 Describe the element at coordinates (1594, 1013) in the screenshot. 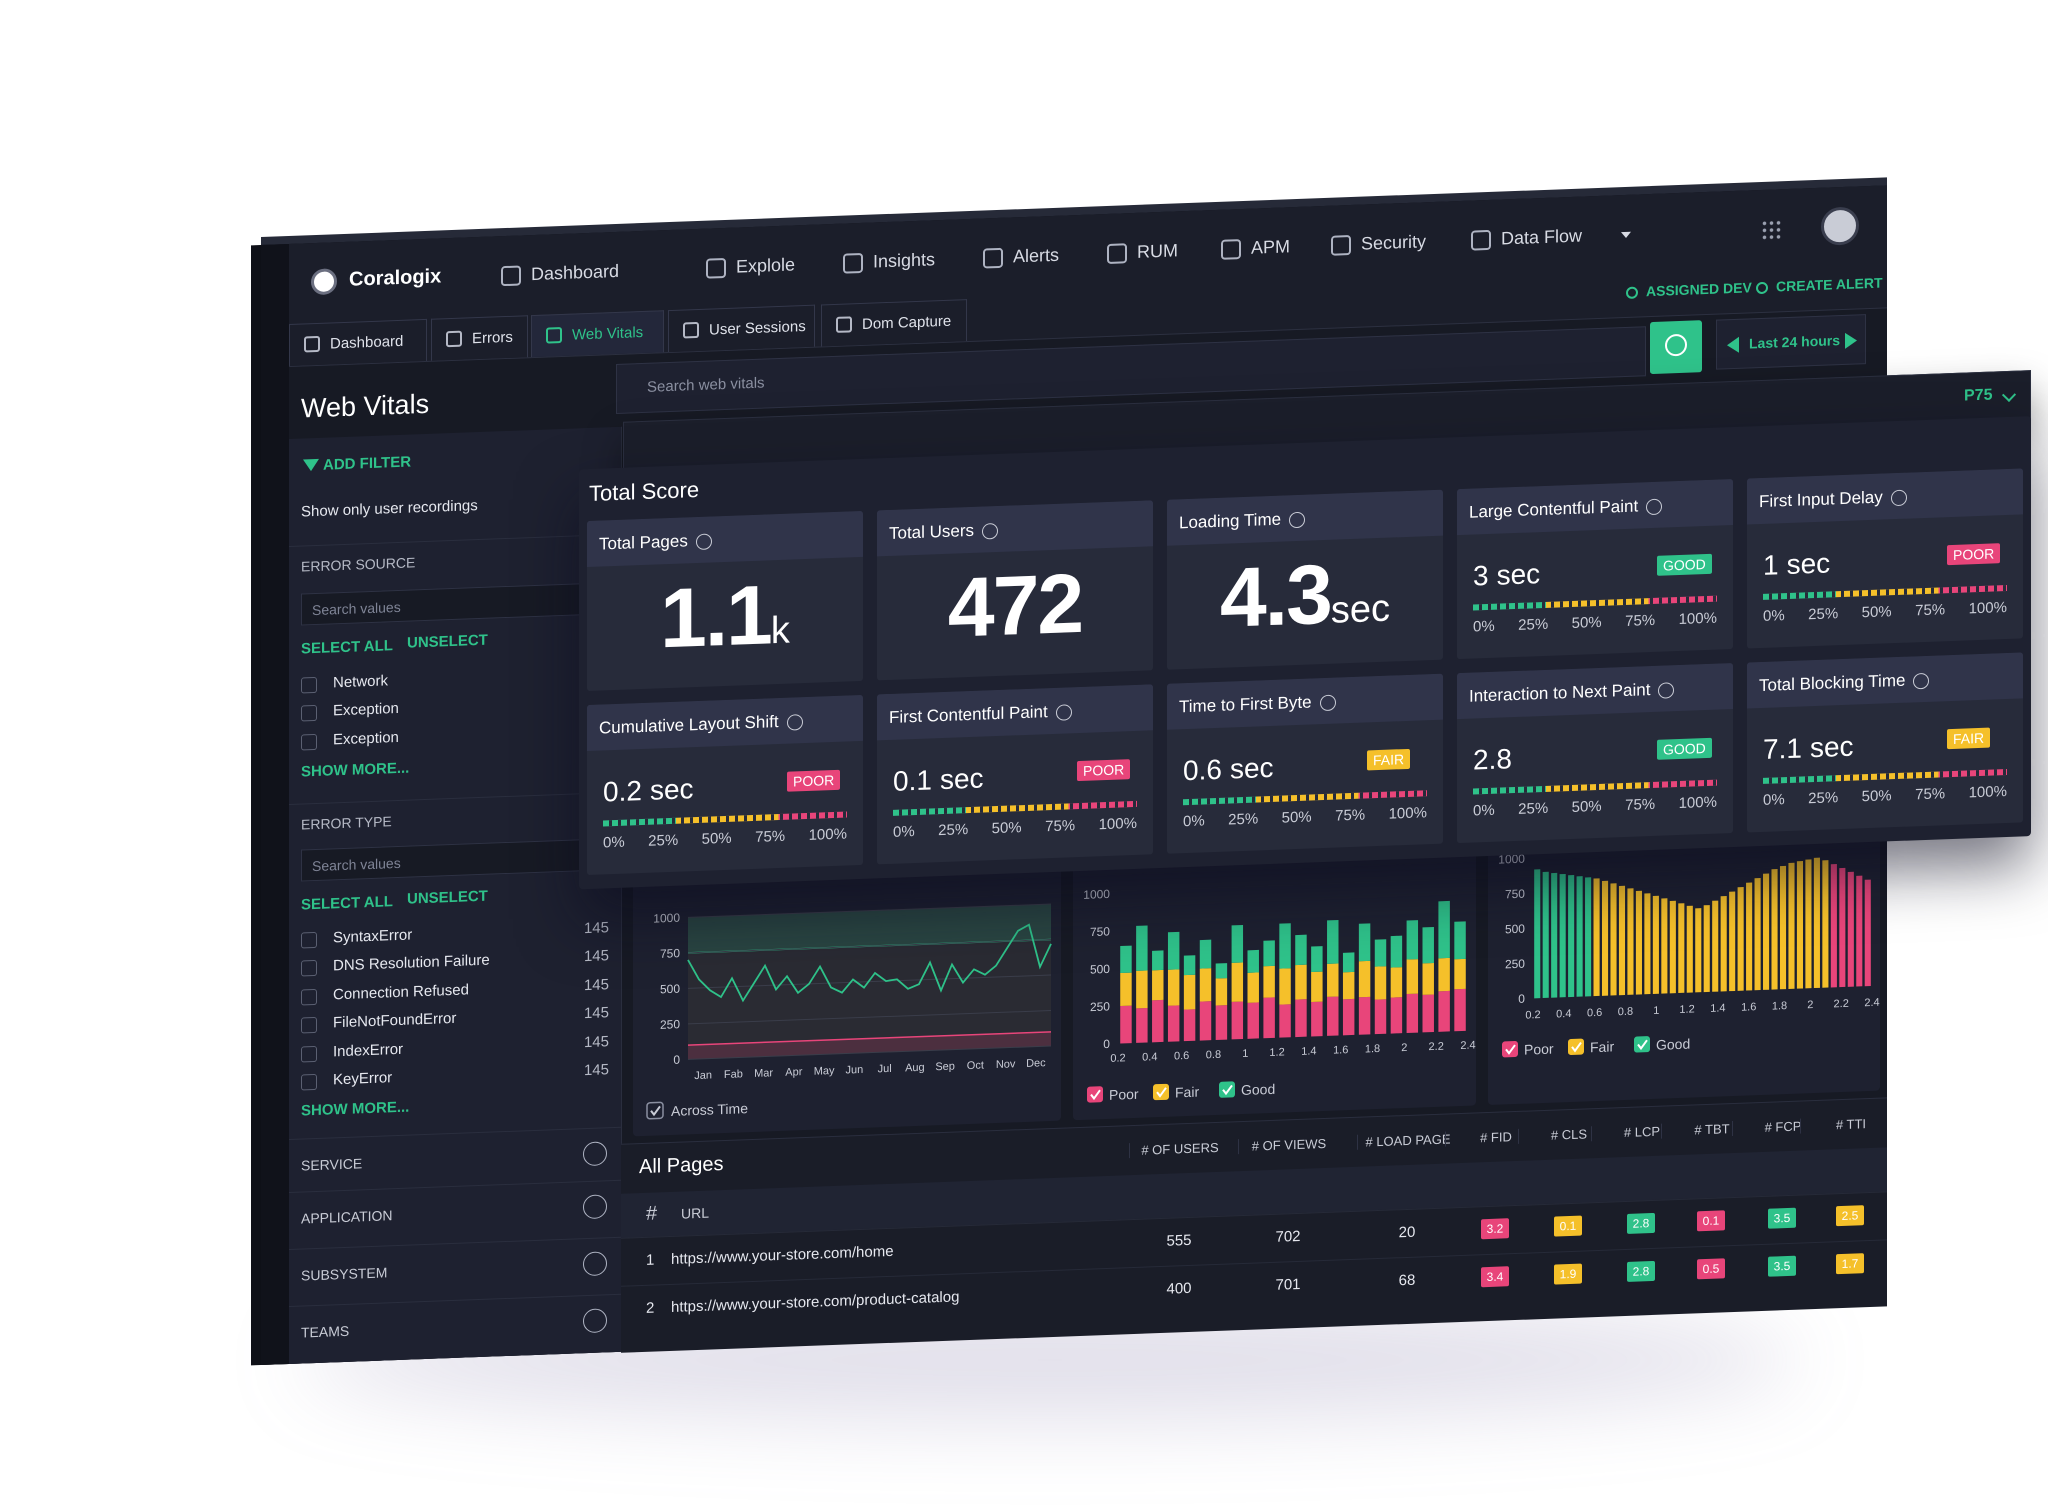

I see `x-tick-label: 0.6` at that location.